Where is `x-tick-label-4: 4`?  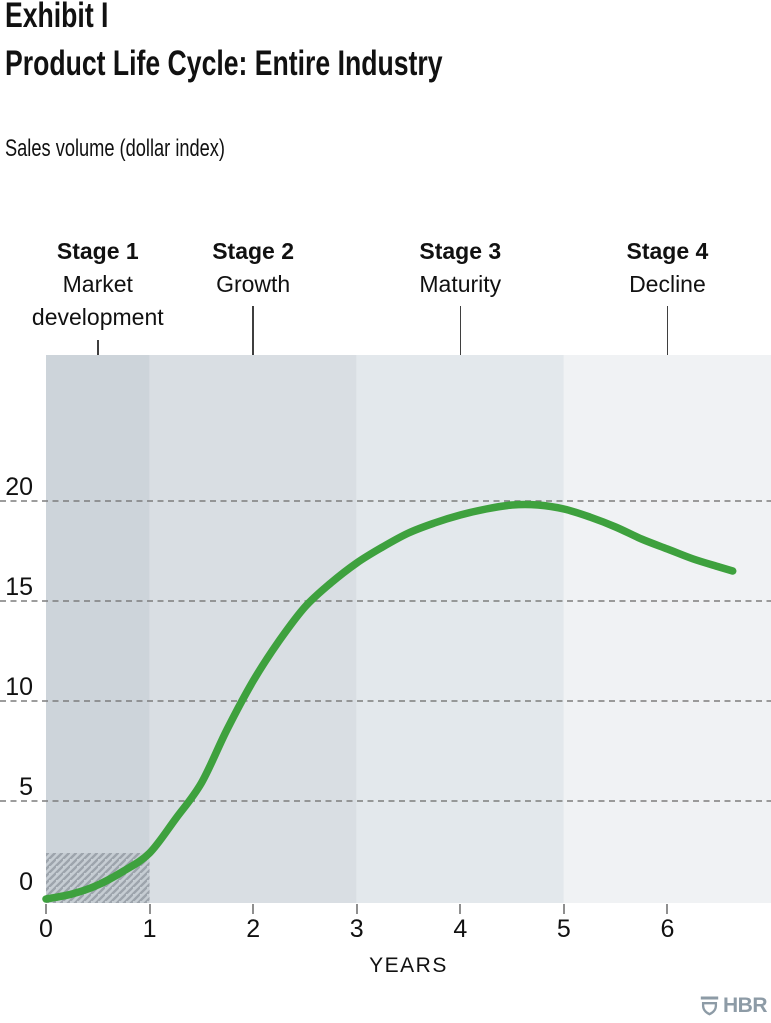 x-tick-label-4: 4 is located at coordinates (460, 929).